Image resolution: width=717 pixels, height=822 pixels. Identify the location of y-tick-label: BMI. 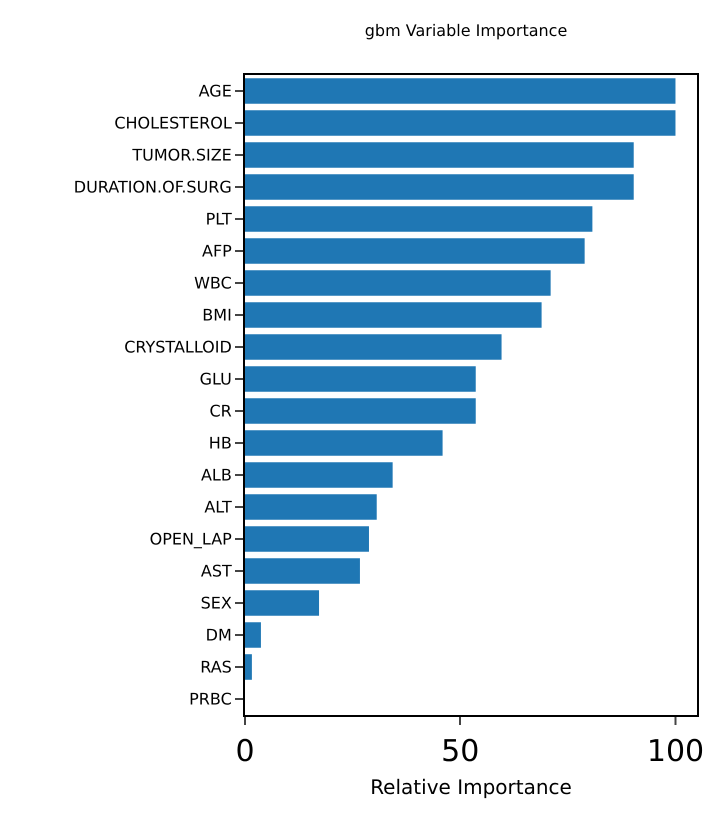
(217, 315).